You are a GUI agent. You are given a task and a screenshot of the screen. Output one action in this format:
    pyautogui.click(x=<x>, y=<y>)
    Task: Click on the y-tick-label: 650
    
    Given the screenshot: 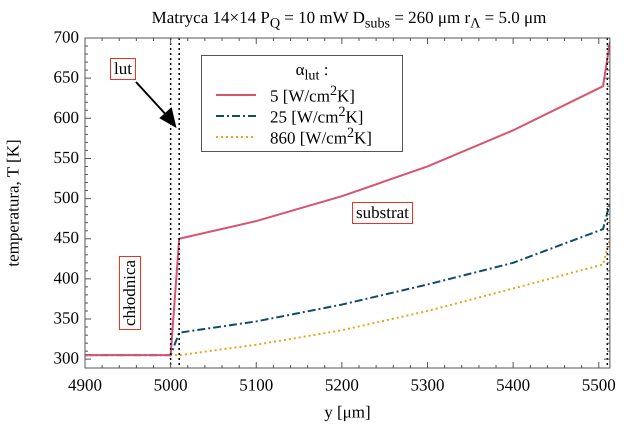 What is the action you would take?
    pyautogui.click(x=66, y=77)
    